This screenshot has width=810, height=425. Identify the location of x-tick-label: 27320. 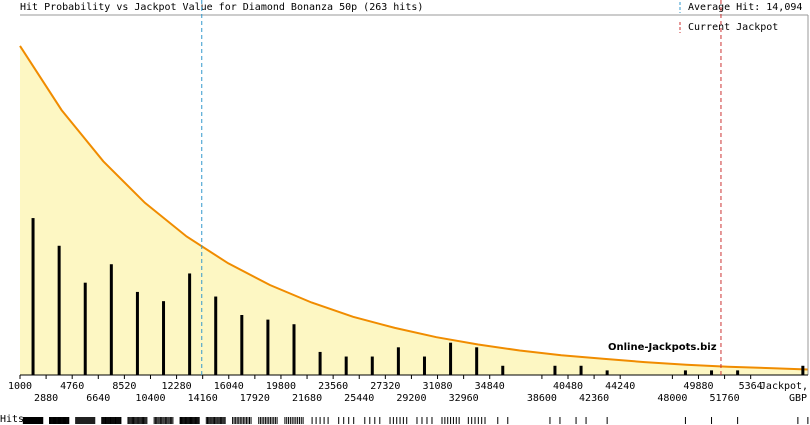
(385, 386).